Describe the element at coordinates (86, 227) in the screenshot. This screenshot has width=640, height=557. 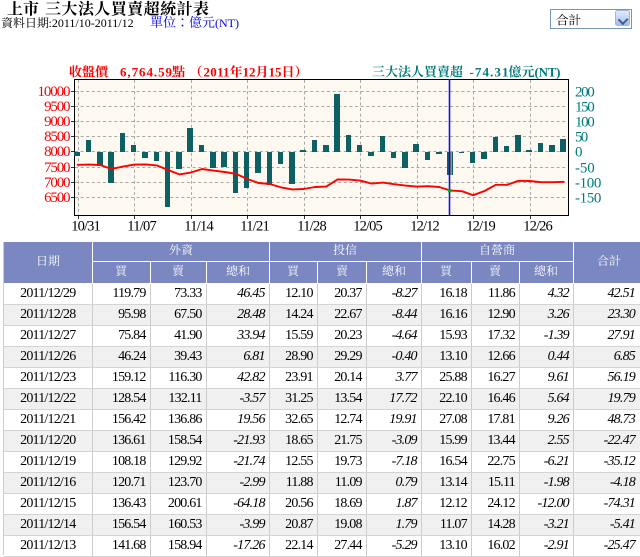
I see `svg-text: 10/31` at that location.